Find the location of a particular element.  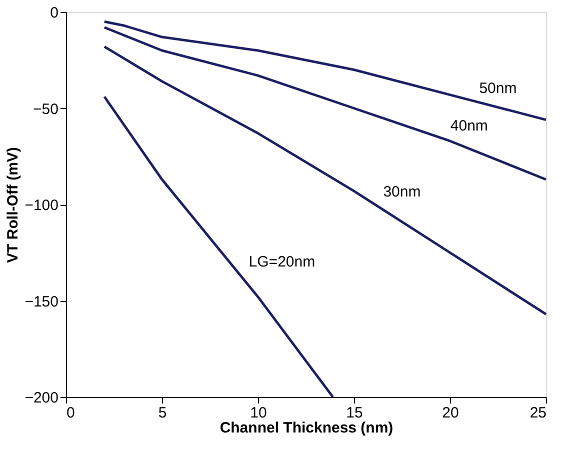

y-tick-label: 0 is located at coordinates (54, 13).